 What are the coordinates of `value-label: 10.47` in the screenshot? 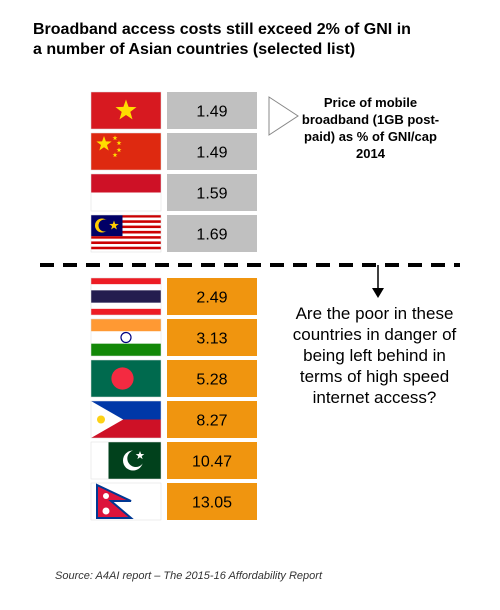 It's located at (212, 462).